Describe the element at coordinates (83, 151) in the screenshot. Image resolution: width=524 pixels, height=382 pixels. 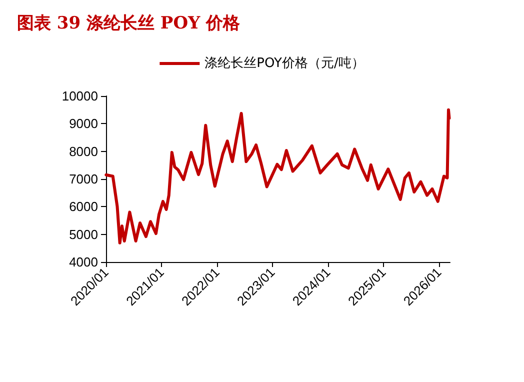
I see `y-tick-label: 8000` at that location.